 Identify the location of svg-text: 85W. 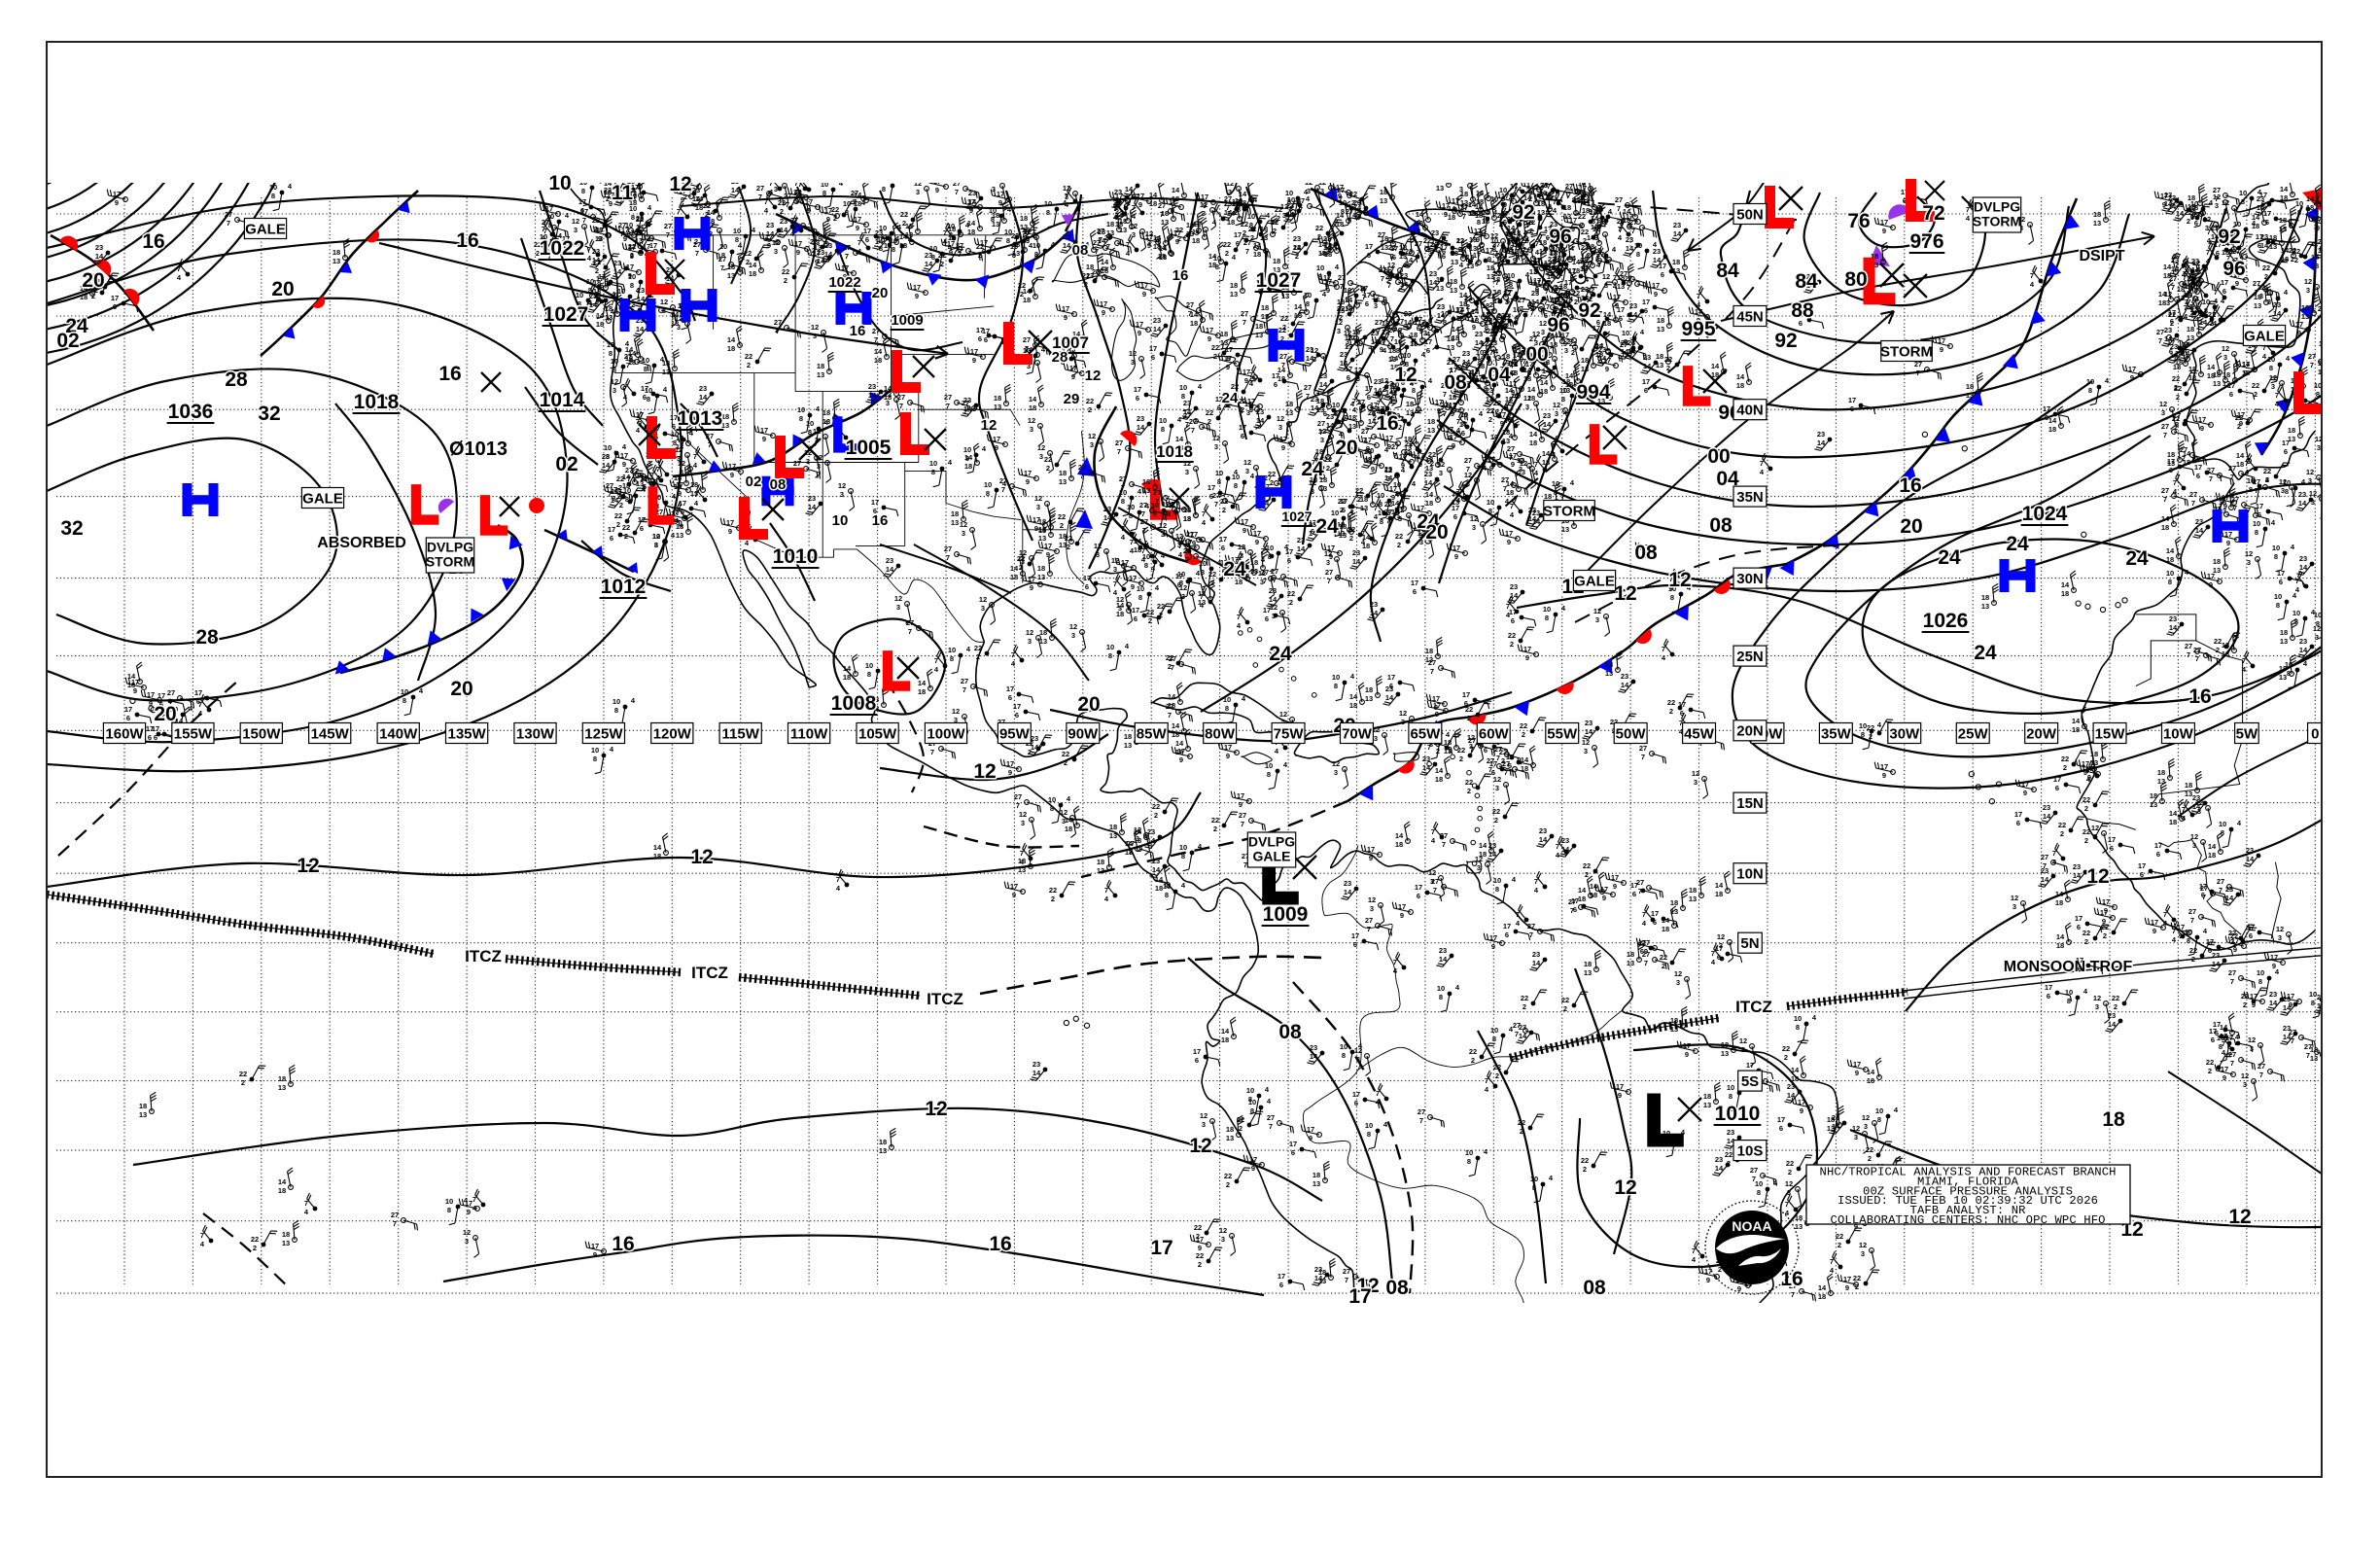
(1152, 733).